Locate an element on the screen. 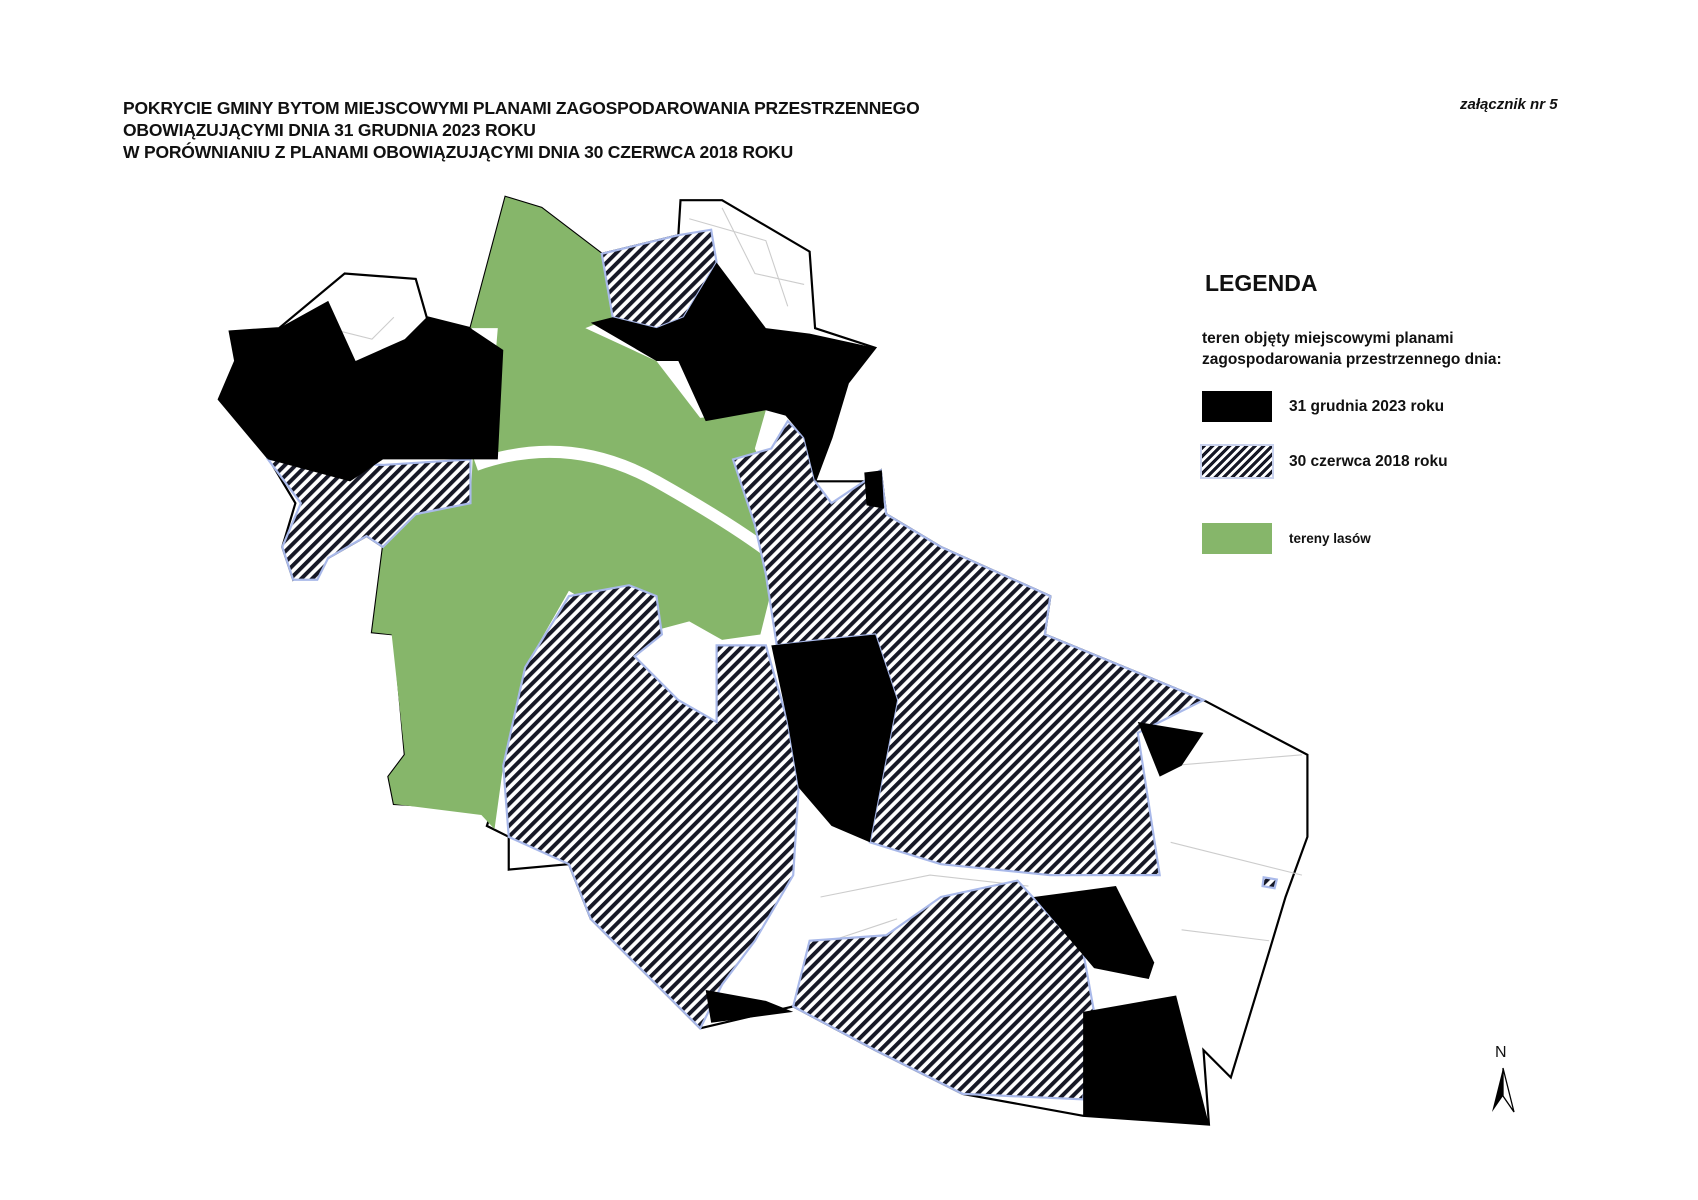 This screenshot has height=1200, width=1698. forest-area is located at coordinates (574, 513).